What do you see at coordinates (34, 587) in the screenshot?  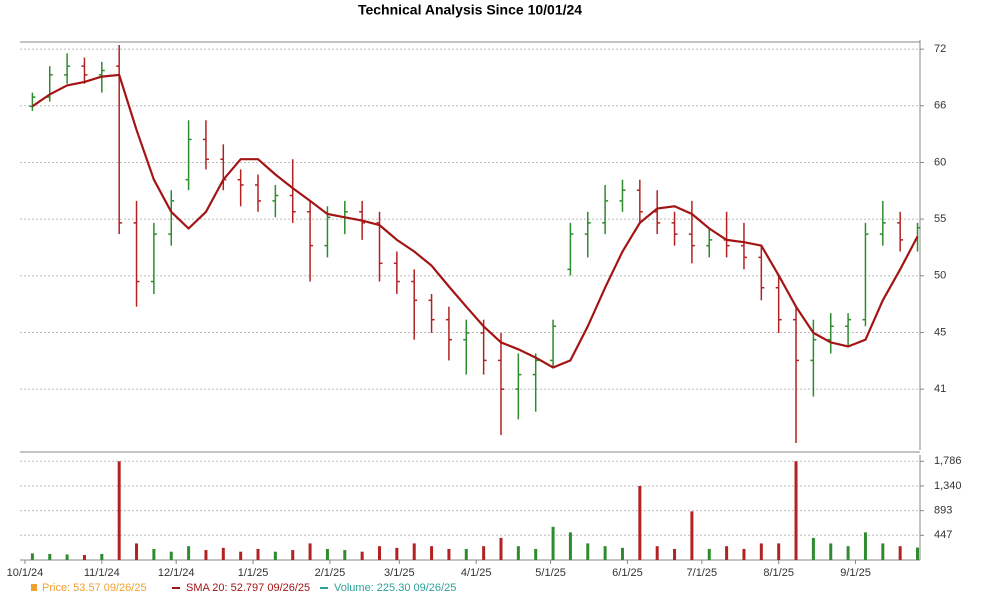 I see `legend-swatch` at bounding box center [34, 587].